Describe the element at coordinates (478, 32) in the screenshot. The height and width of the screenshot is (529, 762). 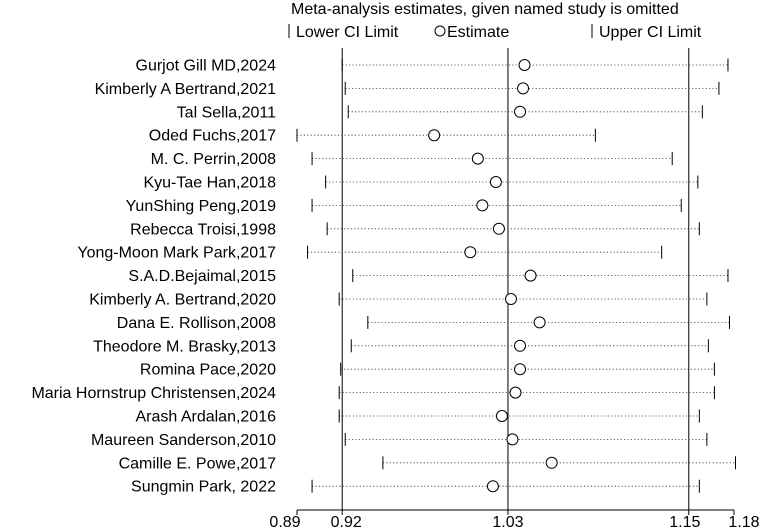
I see `legend-estimate-label: Estimate` at that location.